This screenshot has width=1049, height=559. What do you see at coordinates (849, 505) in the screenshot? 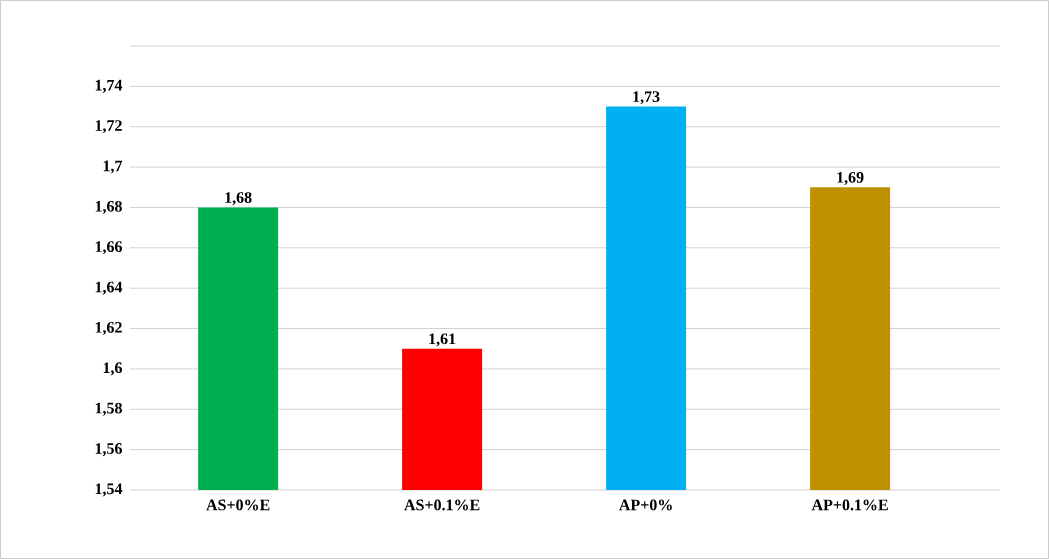
I see `x-tick-label: AP+0.1%E` at bounding box center [849, 505].